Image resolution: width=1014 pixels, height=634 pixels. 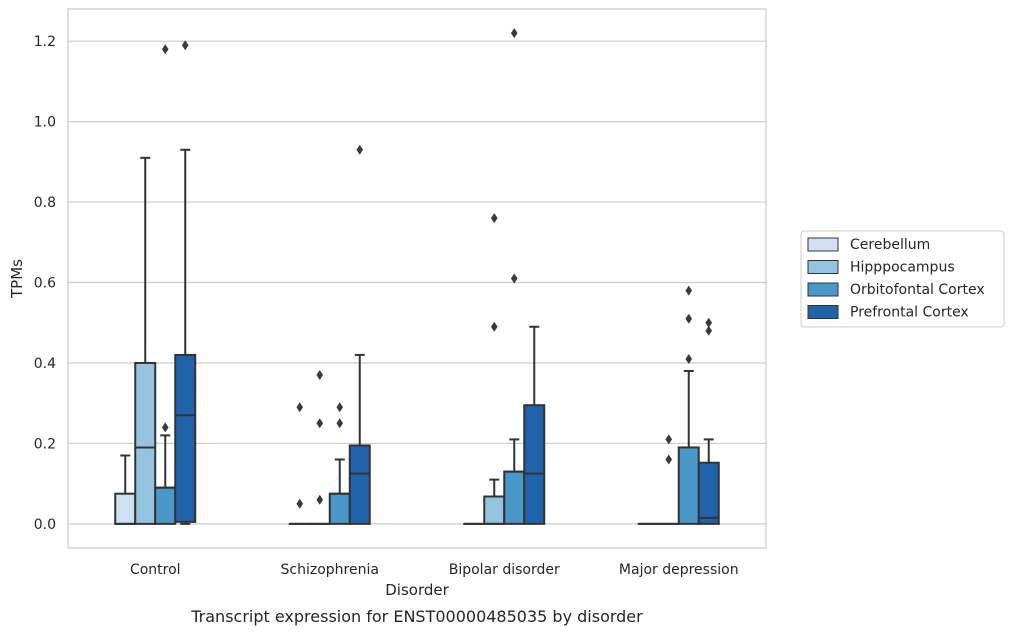 I want to click on legend-frame, so click(x=902, y=279).